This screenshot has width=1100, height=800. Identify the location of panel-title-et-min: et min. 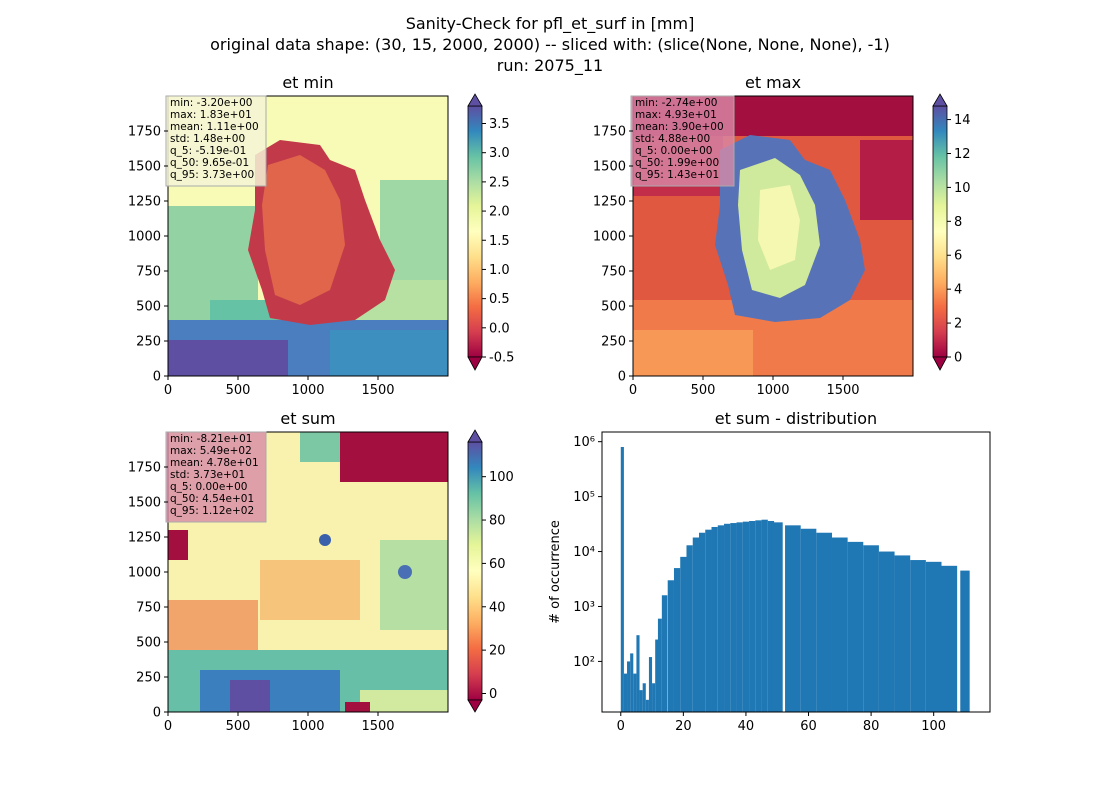
(307, 82).